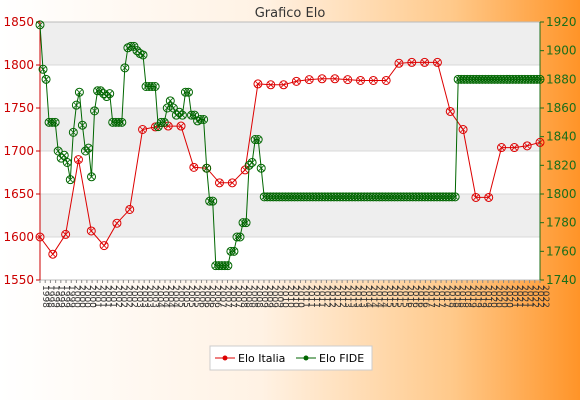 This screenshot has height=400, width=580. What do you see at coordinates (561, 280) in the screenshot?
I see `right-tick-label: 1740` at bounding box center [561, 280].